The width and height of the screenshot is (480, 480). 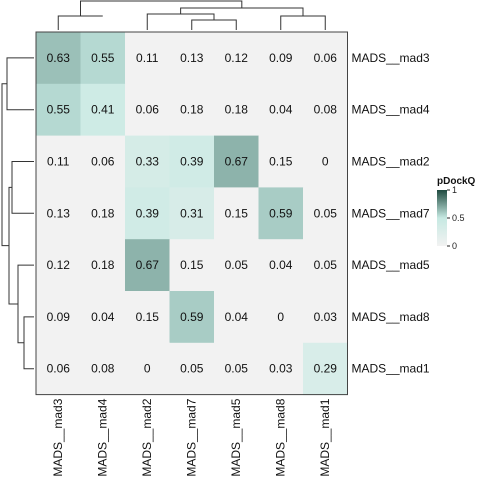 I want to click on column-label: MADS__mad2, so click(x=147, y=437).